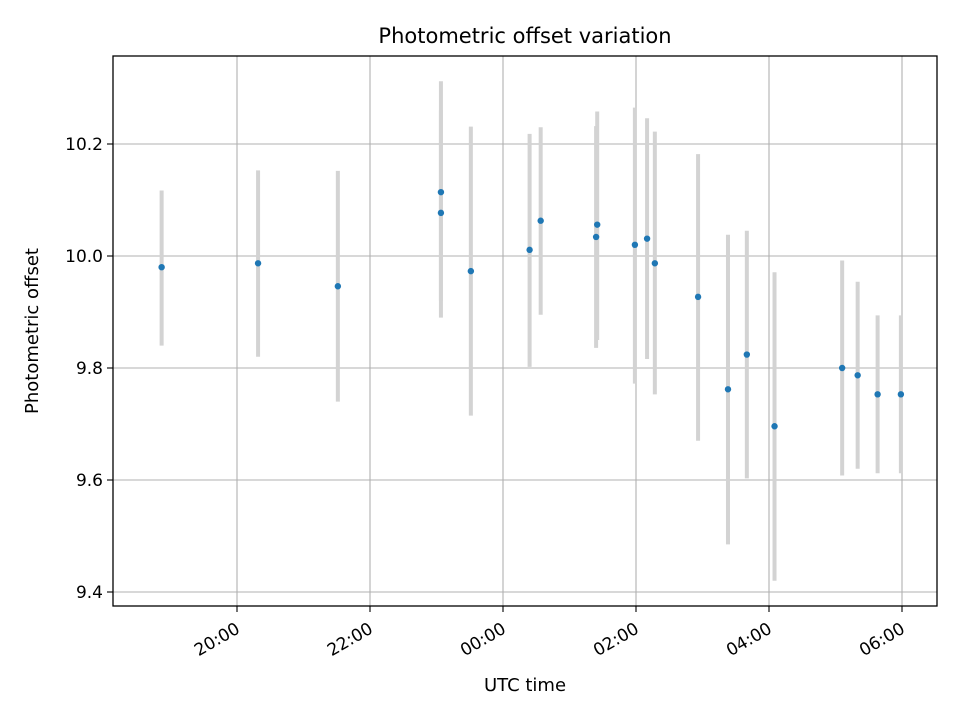 This screenshot has width=960, height=720. What do you see at coordinates (483, 640) in the screenshot?
I see `x-tick-label: 00:00` at bounding box center [483, 640].